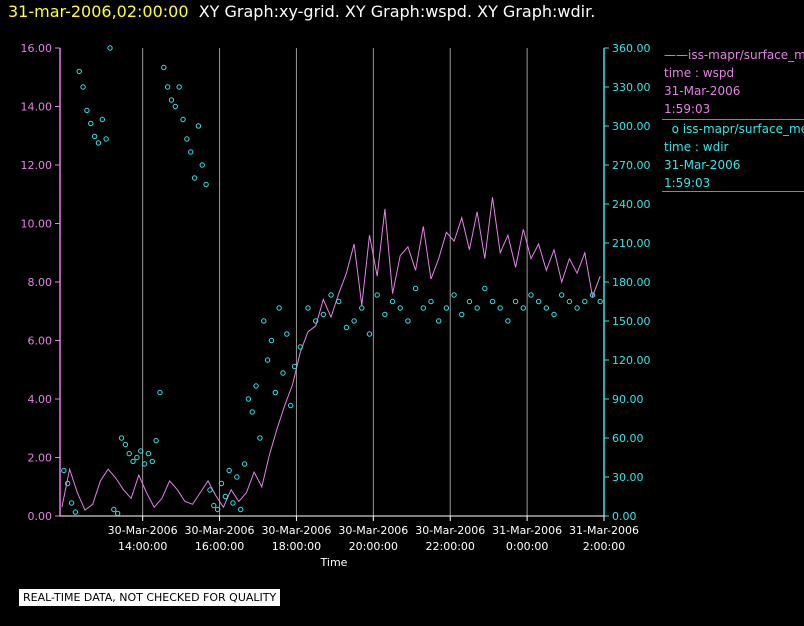  Describe the element at coordinates (98, 11) in the screenshot. I see `title-timestamp: 31-mar-2006,02:00:00` at that location.